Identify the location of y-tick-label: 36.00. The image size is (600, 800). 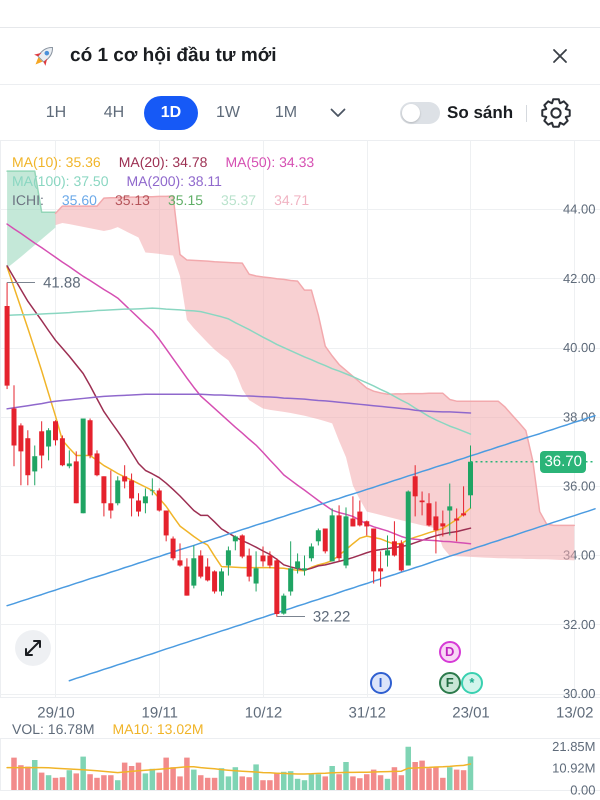
(579, 486).